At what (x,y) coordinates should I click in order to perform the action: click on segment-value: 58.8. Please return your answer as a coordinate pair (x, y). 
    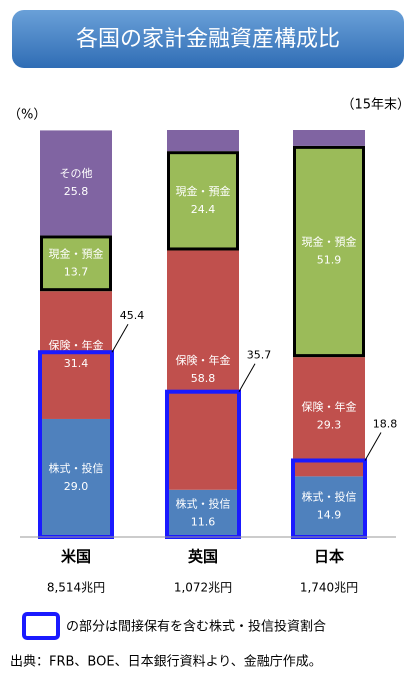
    Looking at the image, I should click on (203, 378).